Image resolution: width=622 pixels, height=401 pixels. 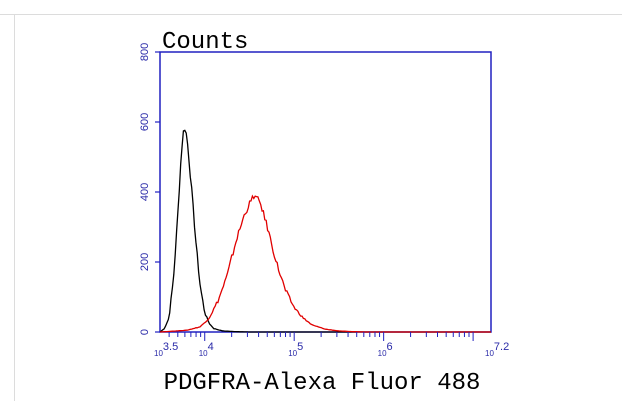 What do you see at coordinates (14, 207) in the screenshot?
I see `frame-left-border` at bounding box center [14, 207].